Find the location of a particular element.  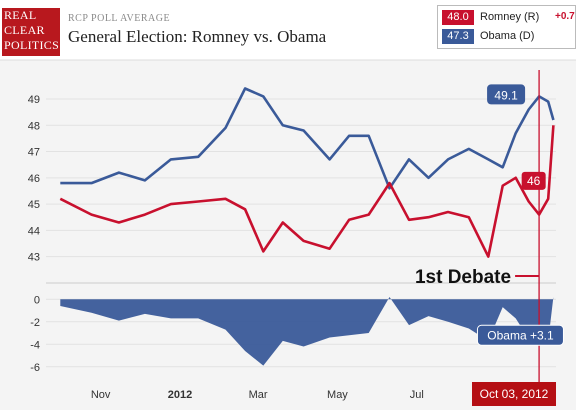

y-tick-label: 44 is located at coordinates (34, 231).